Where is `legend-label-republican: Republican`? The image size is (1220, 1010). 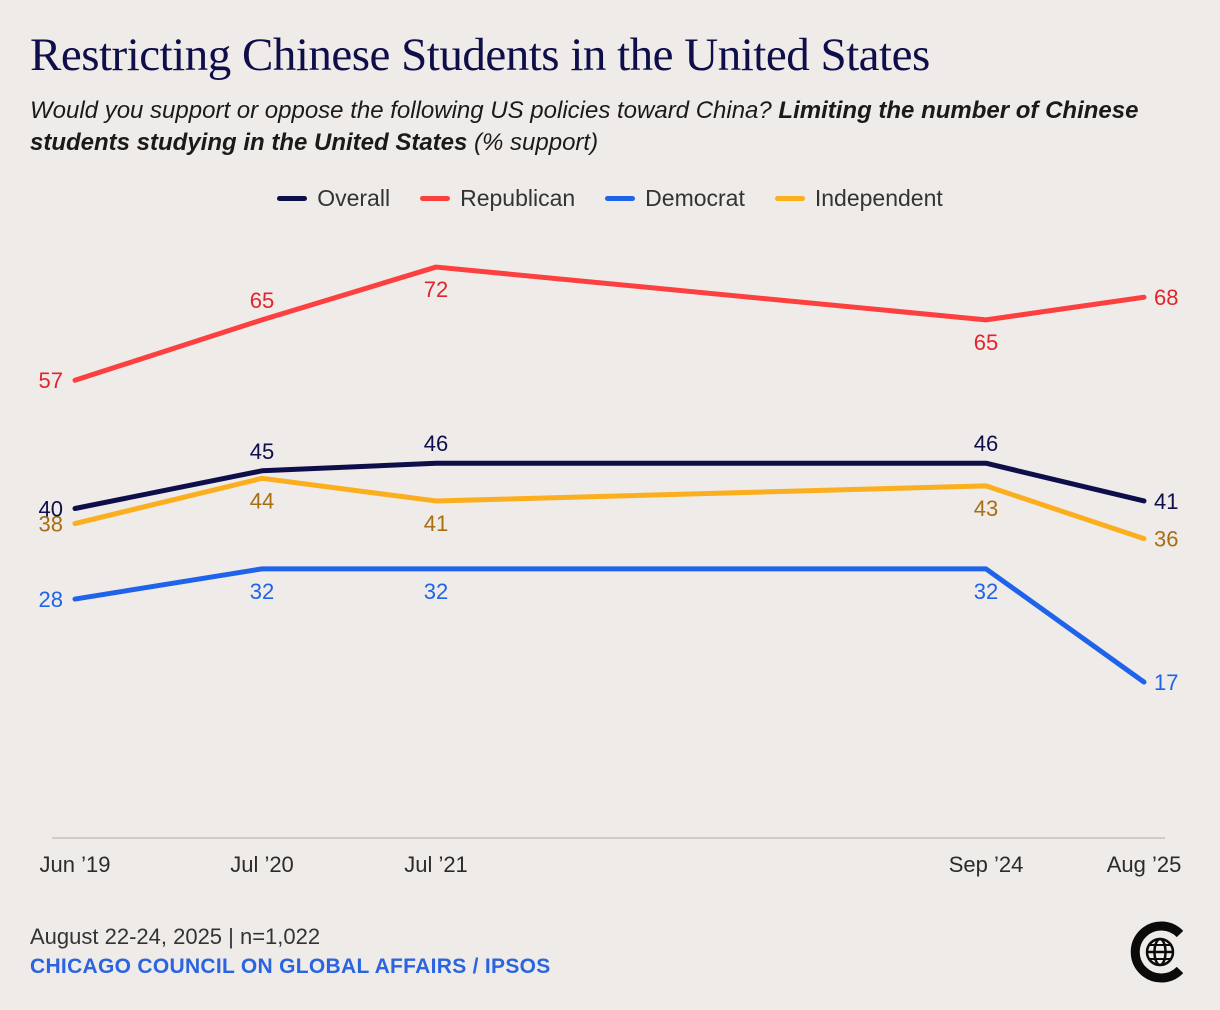
legend-label-republican: Republican is located at coordinates (518, 198).